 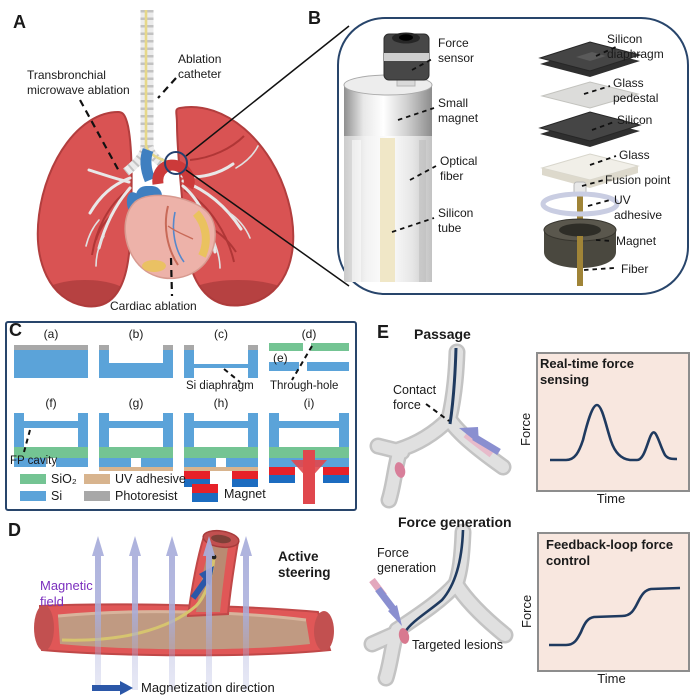 I want to click on label-fusion-point: Fusion point, so click(x=638, y=180).